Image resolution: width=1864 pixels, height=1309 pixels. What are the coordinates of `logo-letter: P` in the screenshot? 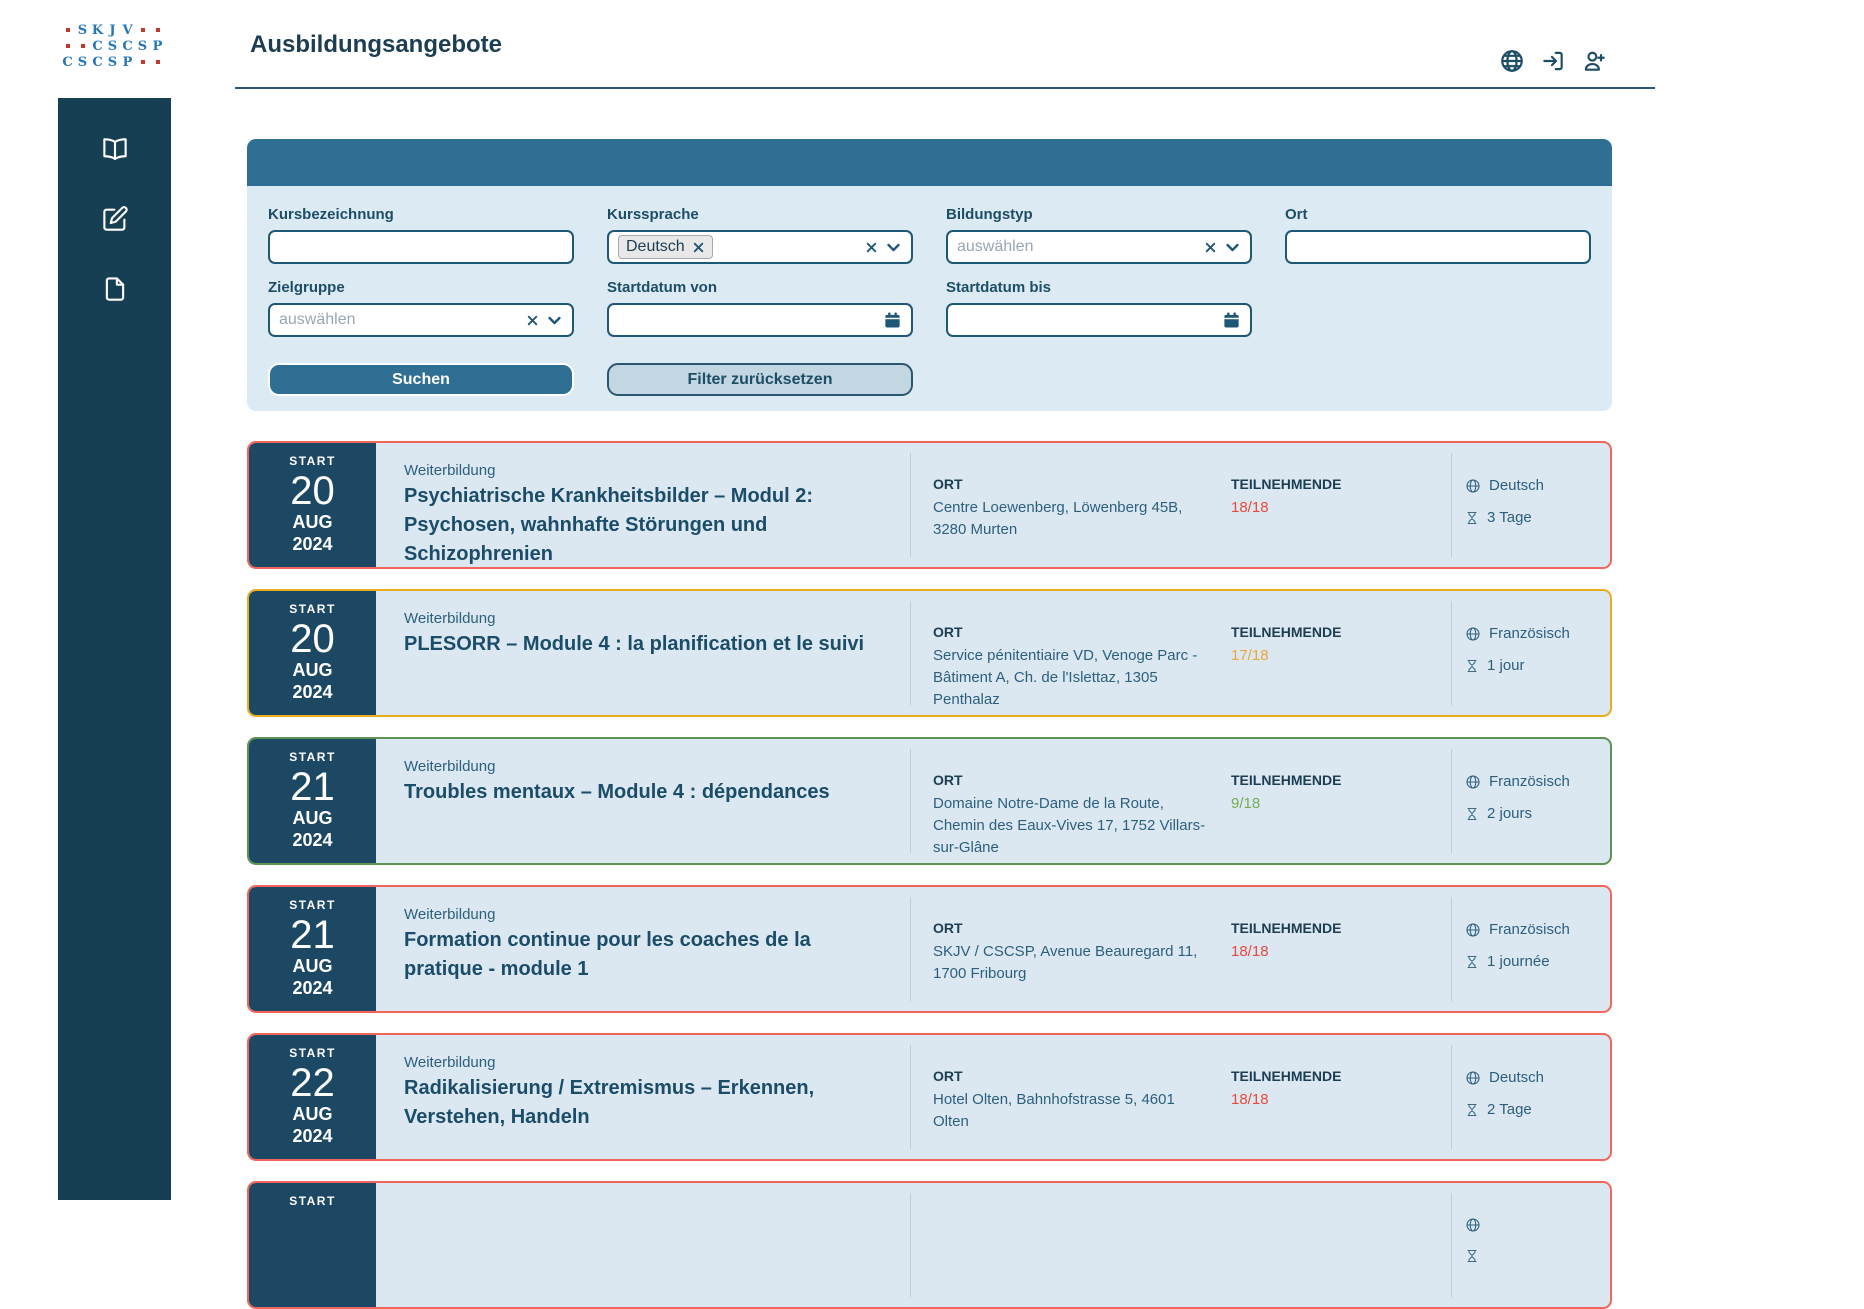 It's located at (157, 46).